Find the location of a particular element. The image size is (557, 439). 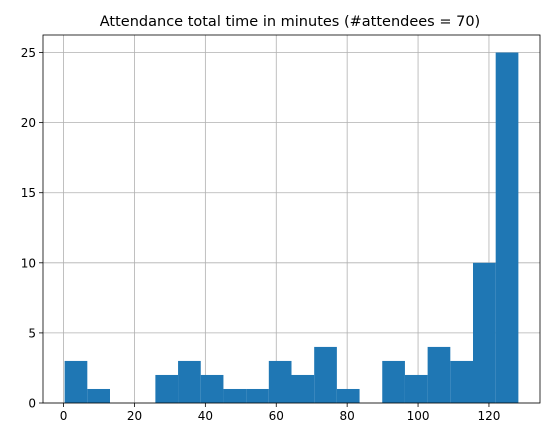

y-tick-label: 25 is located at coordinates (28, 53).